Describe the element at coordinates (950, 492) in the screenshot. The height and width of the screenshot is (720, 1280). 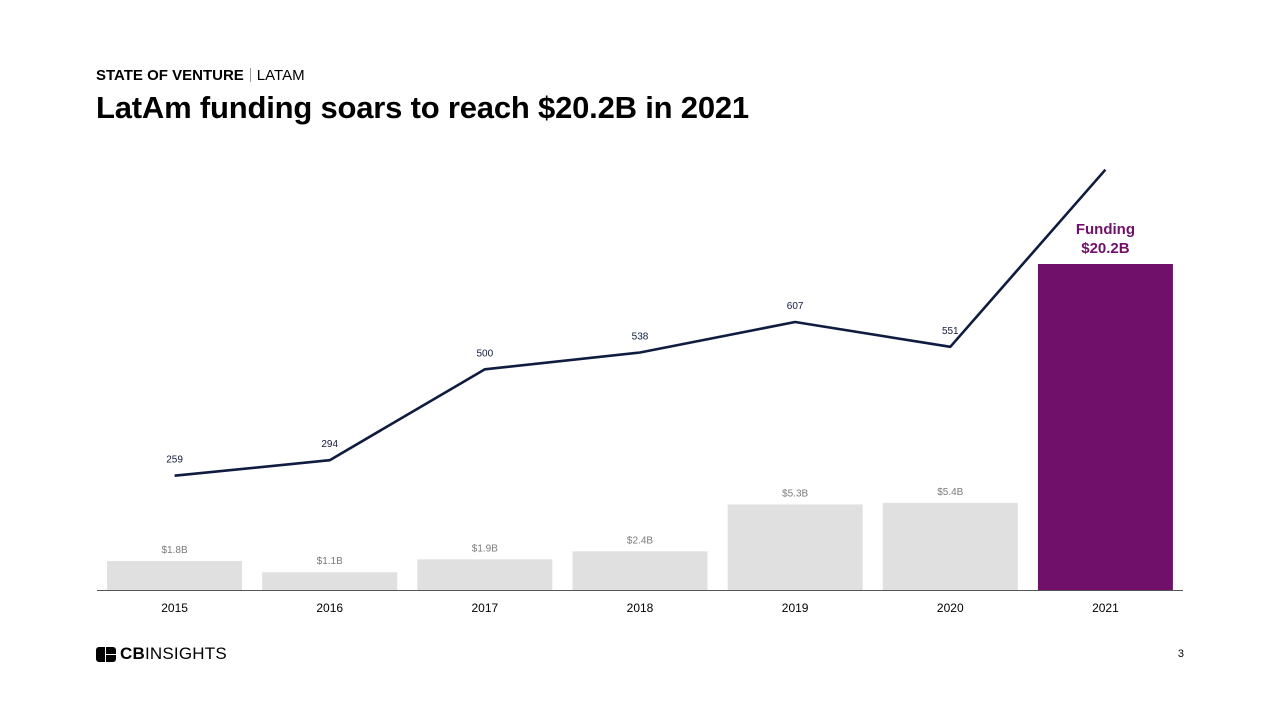
I see `bar-label-2020: $5.4B` at that location.